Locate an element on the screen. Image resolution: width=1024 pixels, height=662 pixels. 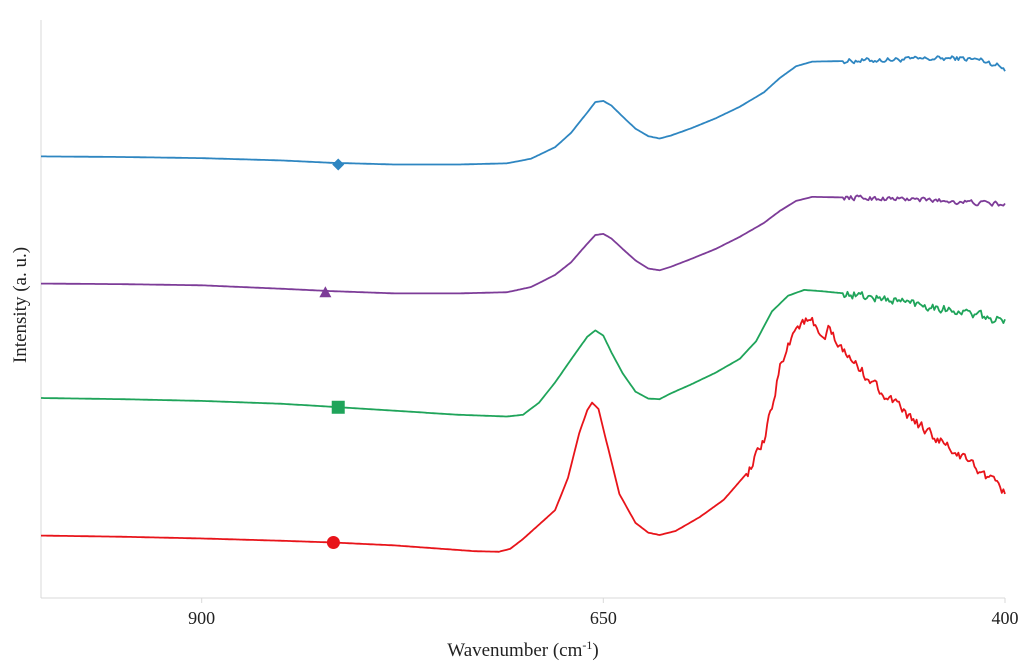
x-tick-label: 900 is located at coordinates (201, 618).